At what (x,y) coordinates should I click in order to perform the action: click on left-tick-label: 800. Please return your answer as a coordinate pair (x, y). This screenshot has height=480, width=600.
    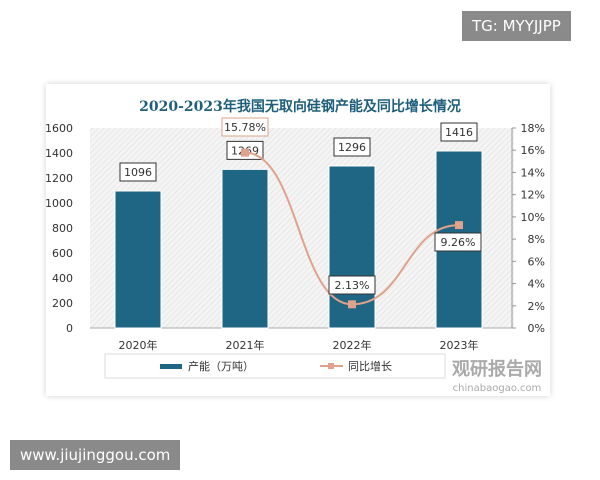
    Looking at the image, I should click on (62, 228).